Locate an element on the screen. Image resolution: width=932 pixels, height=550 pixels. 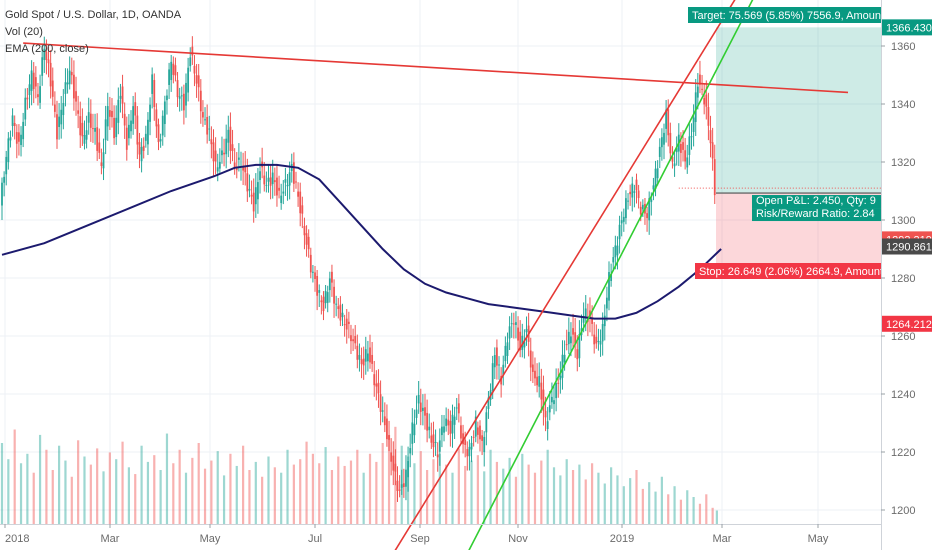
time-axis: 2018 Mar May Jul Sep Nov 2019 Mar May is located at coordinates (440, 534).